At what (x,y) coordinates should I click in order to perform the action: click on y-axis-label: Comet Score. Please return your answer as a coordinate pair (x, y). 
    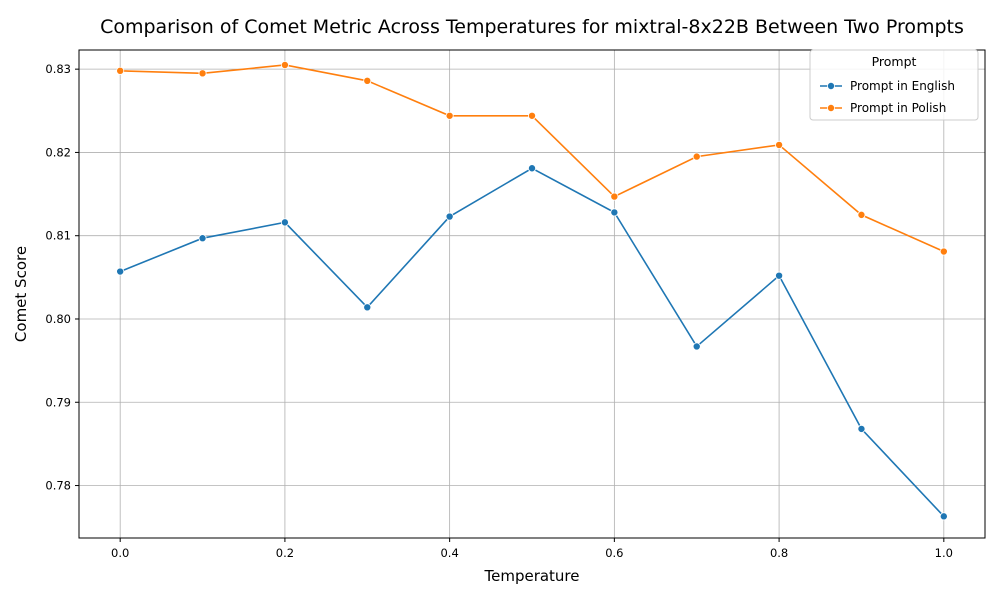
    Looking at the image, I should click on (21, 294).